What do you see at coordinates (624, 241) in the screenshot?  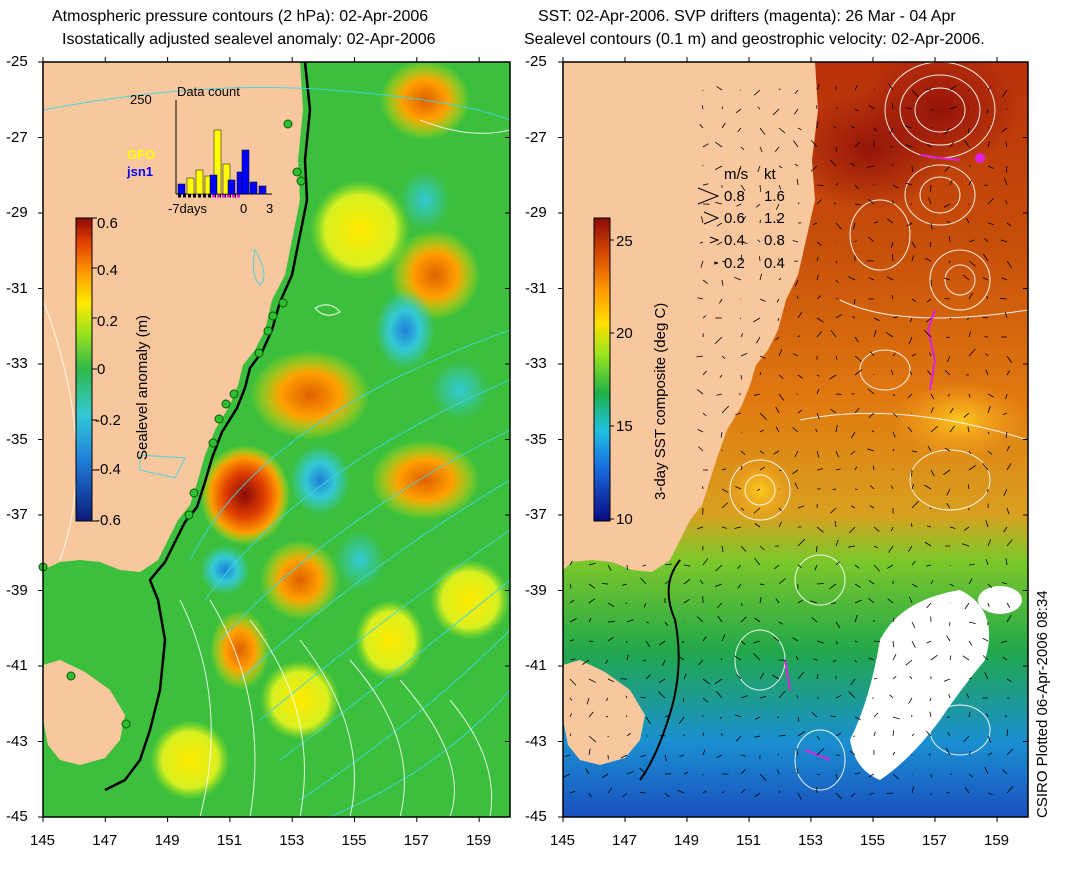 I see `sst-colorbar-tick: 25` at bounding box center [624, 241].